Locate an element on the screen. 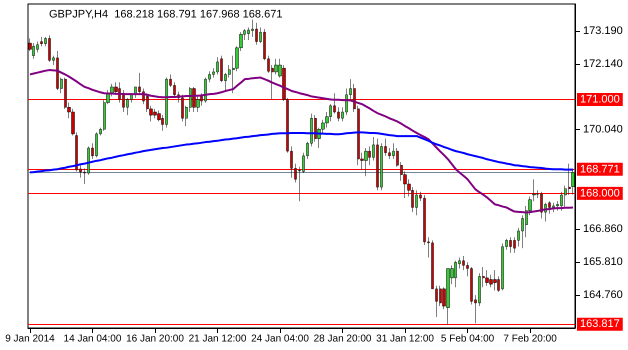 Image resolution: width=628 pixels, height=350 pixels. y-tick-label: 165.810 is located at coordinates (603, 262).